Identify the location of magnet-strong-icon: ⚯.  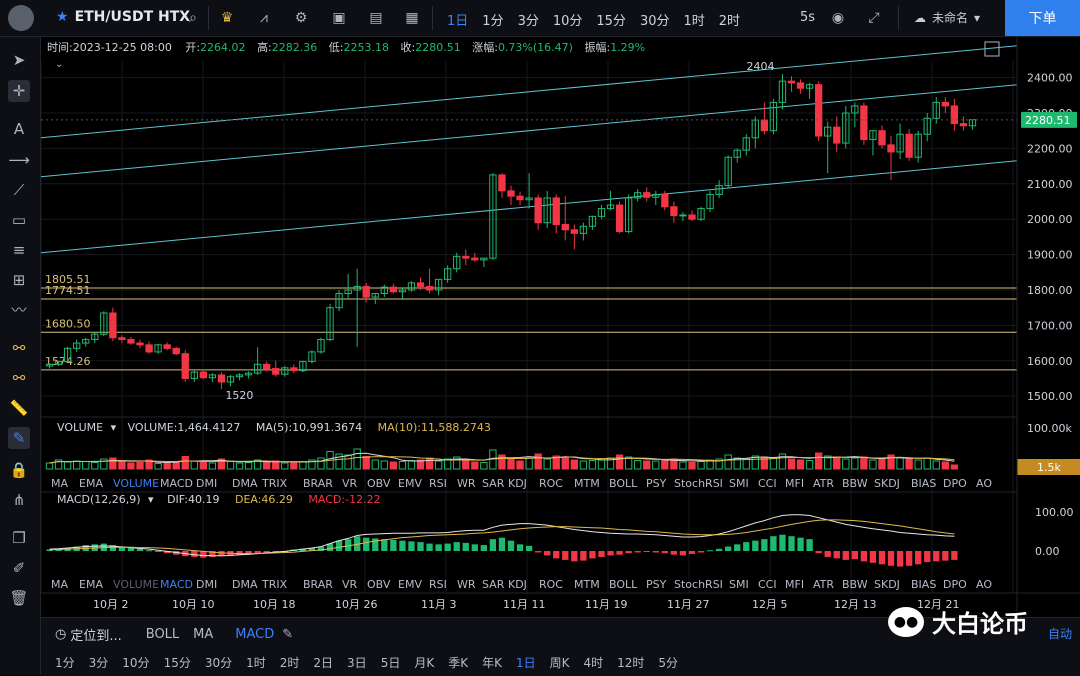
(19, 378).